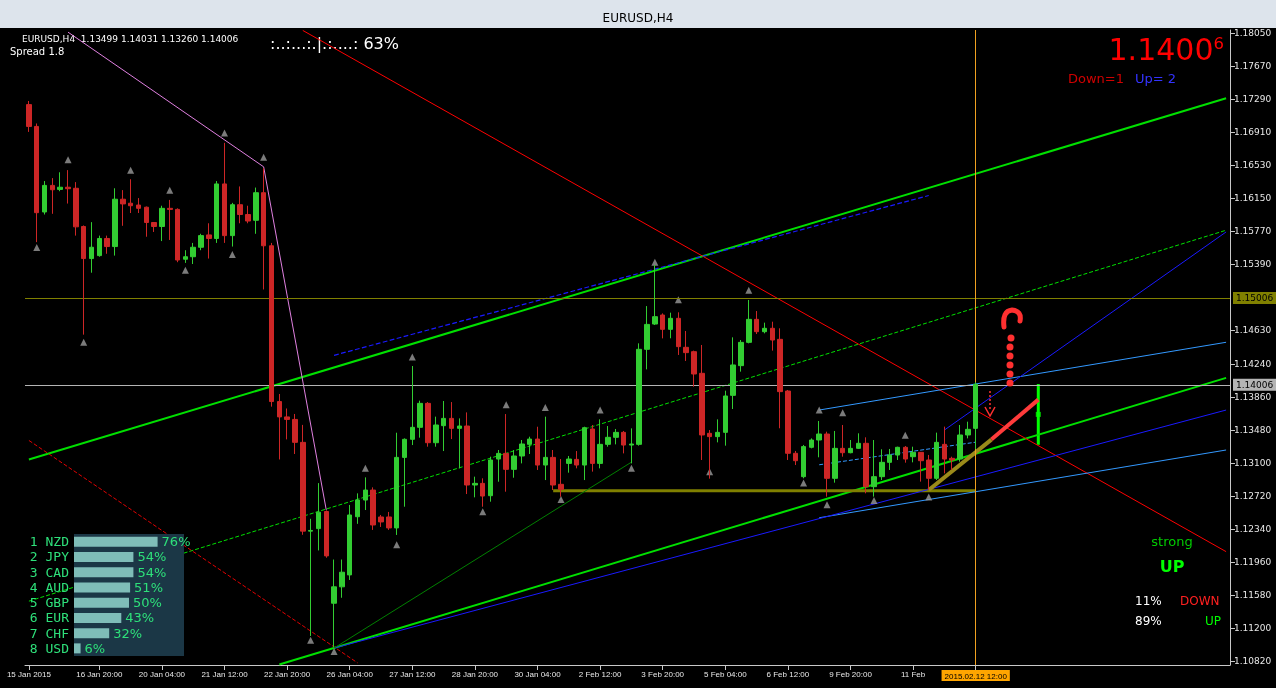 This screenshot has height=688, width=1276. Describe the element at coordinates (1253, 529) in the screenshot. I see `y-tick-label: 1.12340` at that location.